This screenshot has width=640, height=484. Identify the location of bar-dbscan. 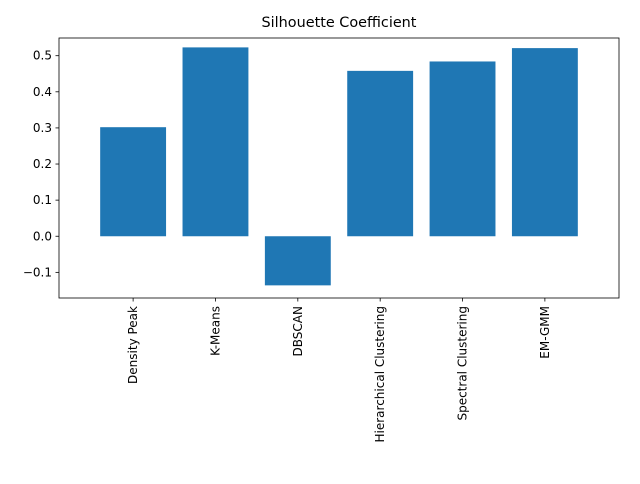
(297, 261).